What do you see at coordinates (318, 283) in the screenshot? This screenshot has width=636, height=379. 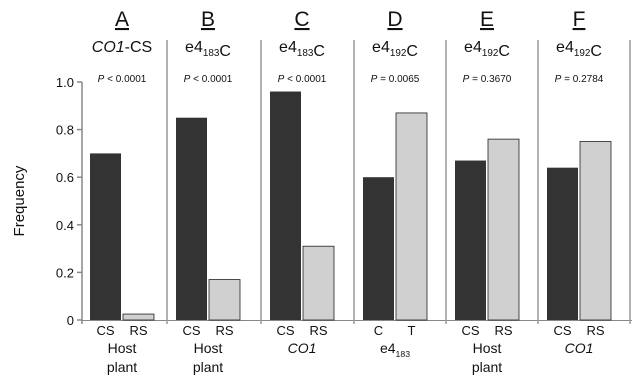 I see `bar-c-rs` at bounding box center [318, 283].